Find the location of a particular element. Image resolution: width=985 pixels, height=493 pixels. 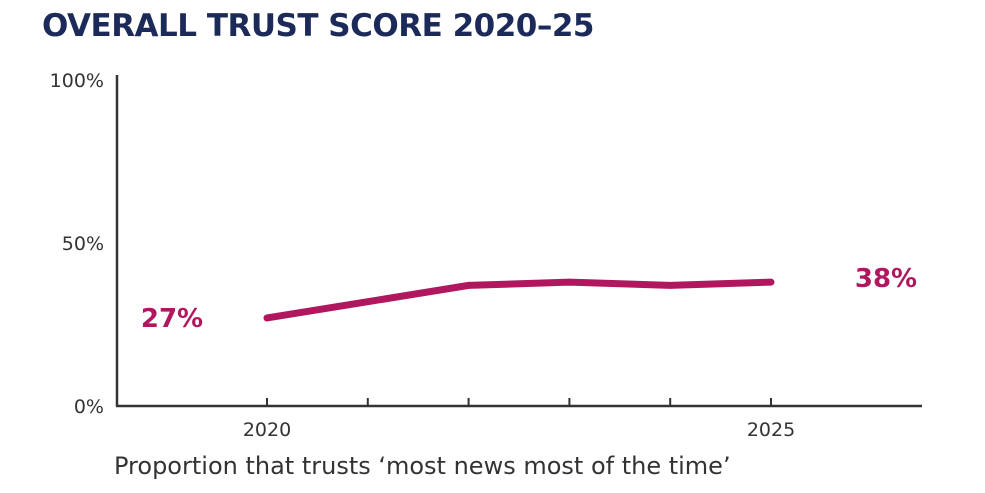

chart-title: OVERALL TRUST SCORE 2020–25 is located at coordinates (318, 26).